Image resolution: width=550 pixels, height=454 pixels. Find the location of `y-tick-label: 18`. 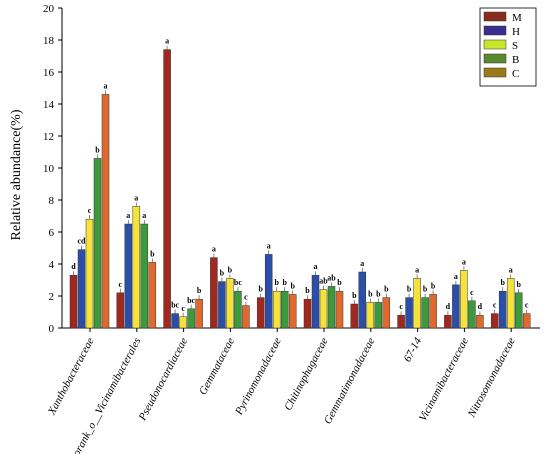

y-tick-label: 18 is located at coordinates (49, 41).